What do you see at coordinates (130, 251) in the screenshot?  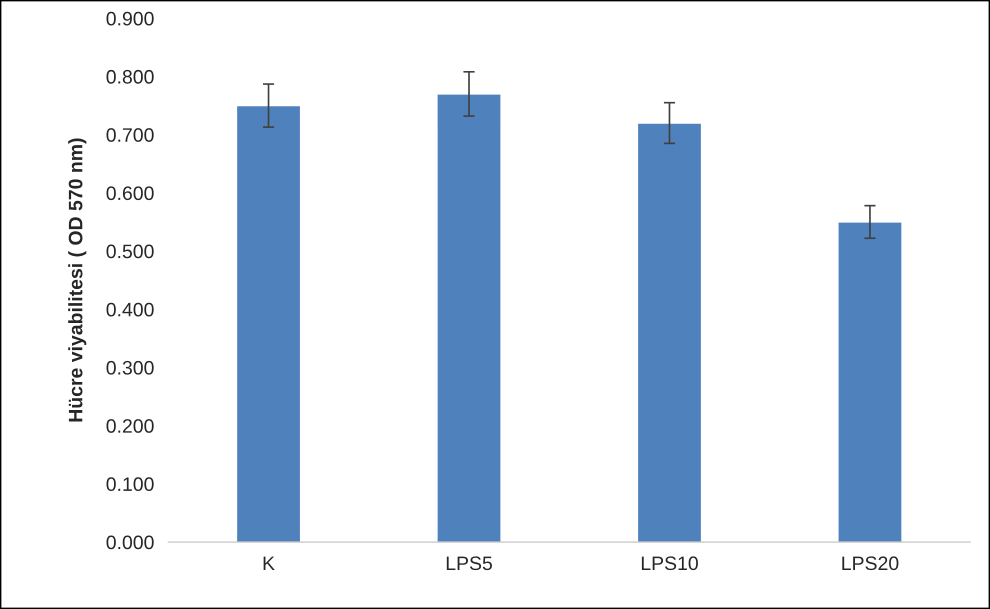 I see `y-tick-label: 0.500` at bounding box center [130, 251].